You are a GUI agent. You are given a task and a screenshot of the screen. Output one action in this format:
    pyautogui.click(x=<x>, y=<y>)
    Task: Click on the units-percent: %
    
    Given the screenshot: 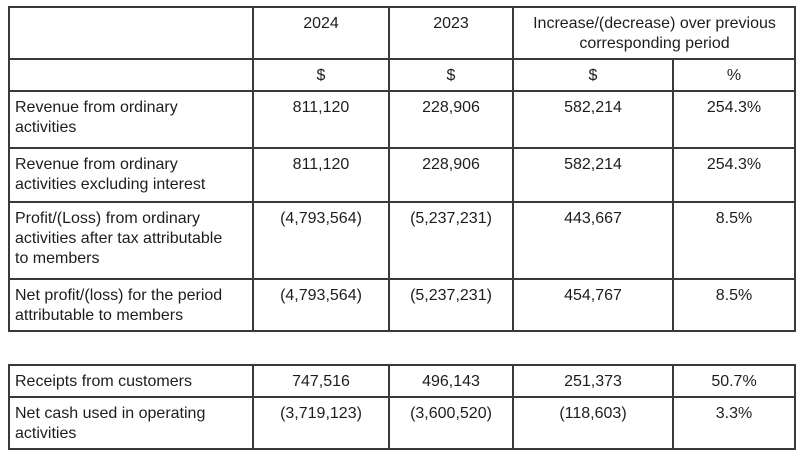 What is the action you would take?
    pyautogui.click(x=734, y=75)
    